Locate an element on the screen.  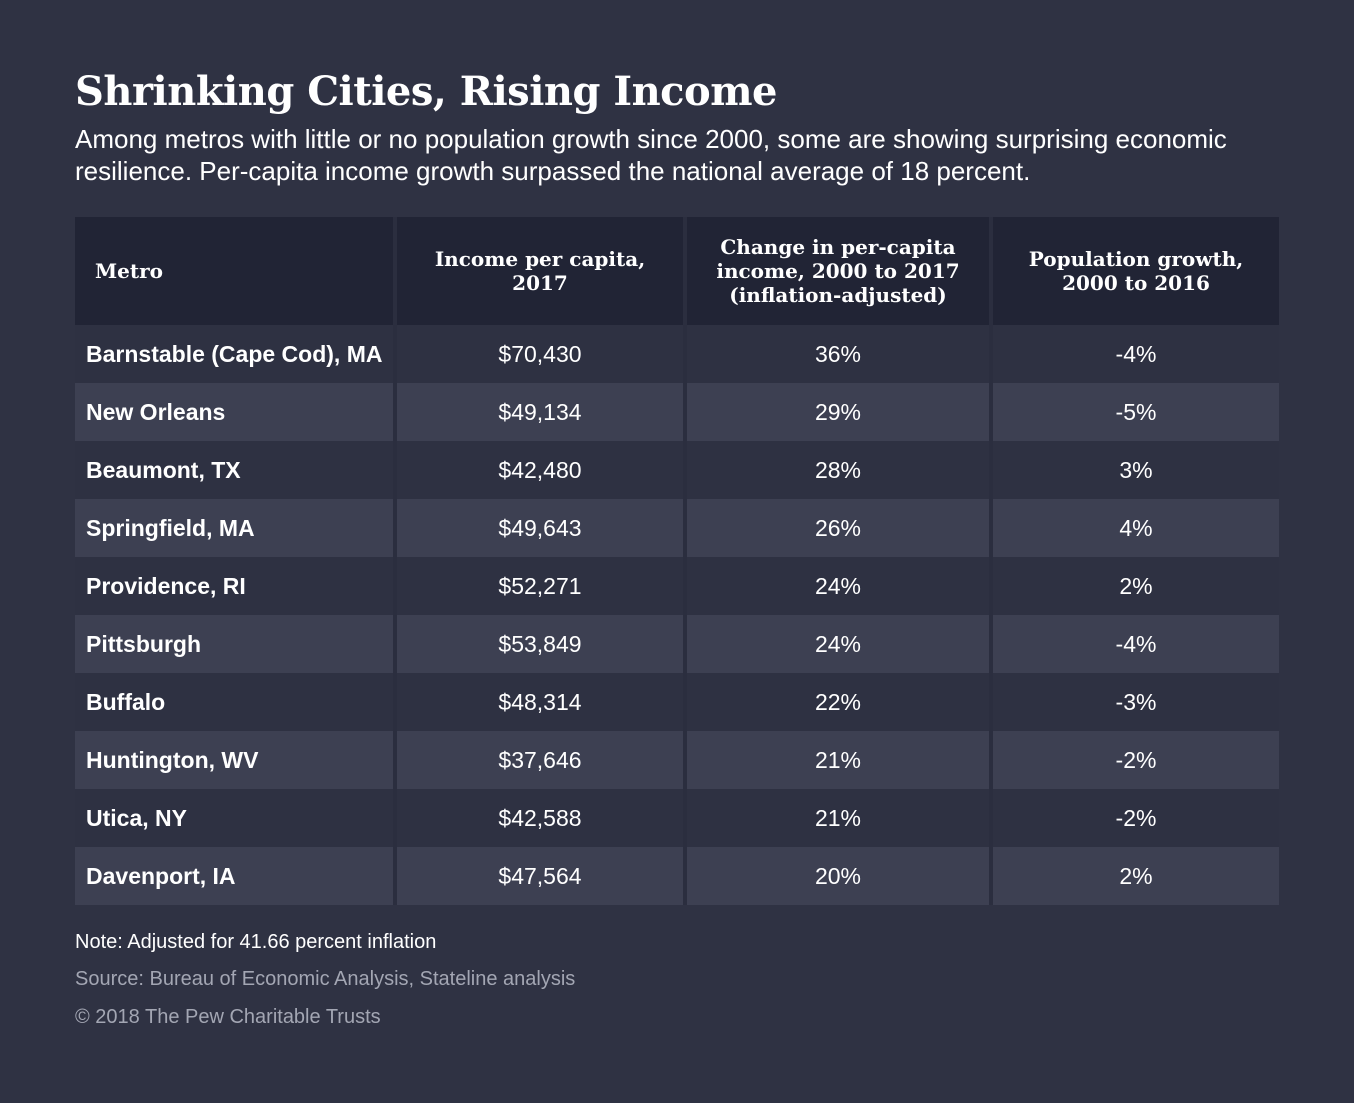
table-row: New Orleans $49,134 29% -5% is located at coordinates (677, 412).